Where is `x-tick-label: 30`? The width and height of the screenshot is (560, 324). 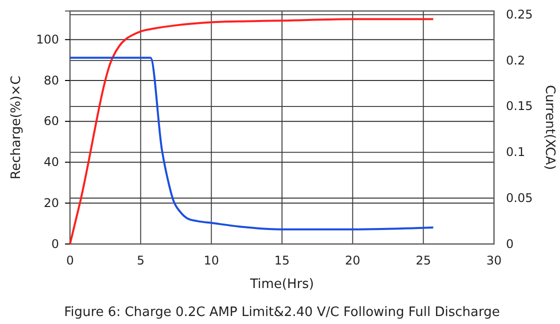 x-tick-label: 30 is located at coordinates (494, 261).